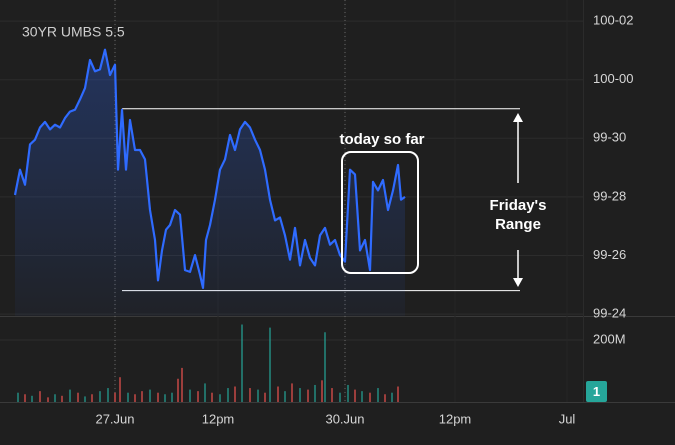  What do you see at coordinates (596, 391) in the screenshot?
I see `badge: 1` at bounding box center [596, 391].